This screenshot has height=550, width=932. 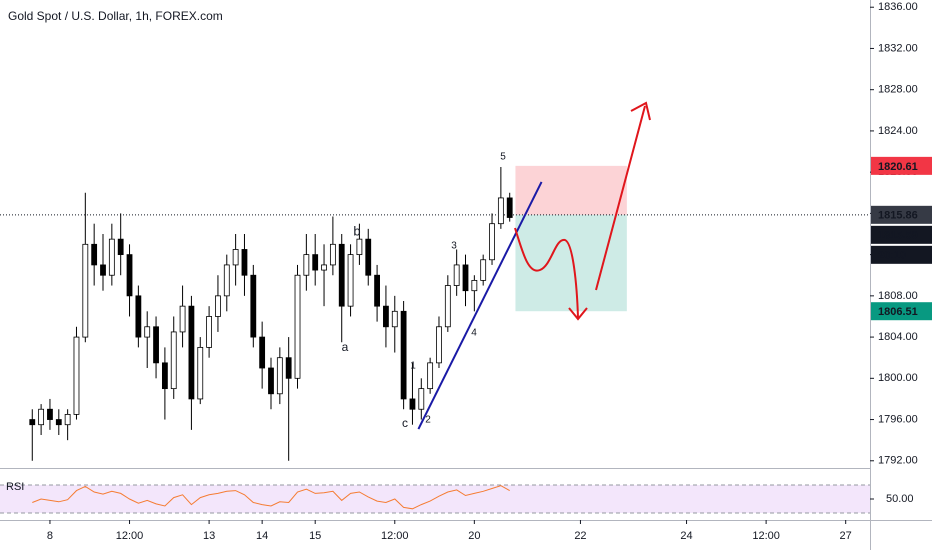 I want to click on target-zone, so click(x=571, y=263).